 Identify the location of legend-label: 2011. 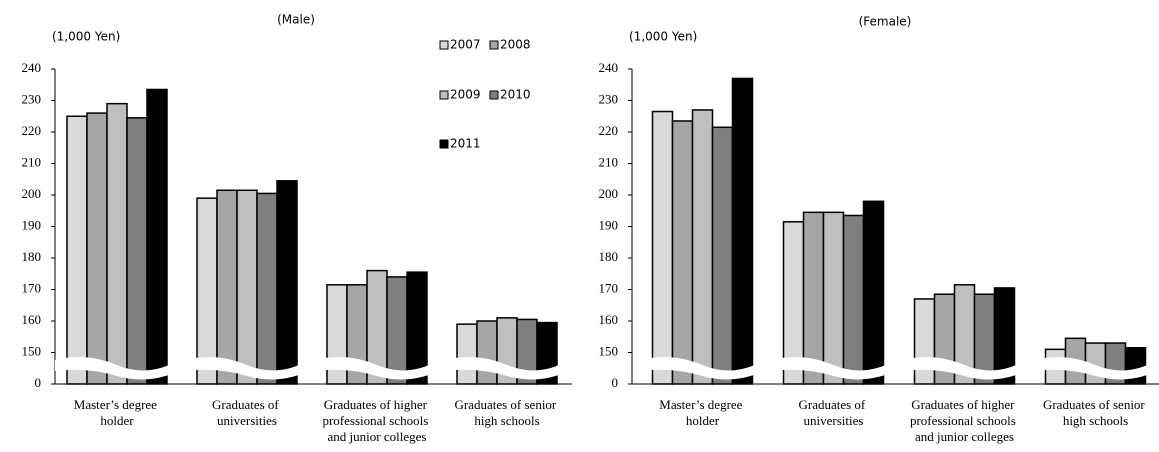
(465, 144).